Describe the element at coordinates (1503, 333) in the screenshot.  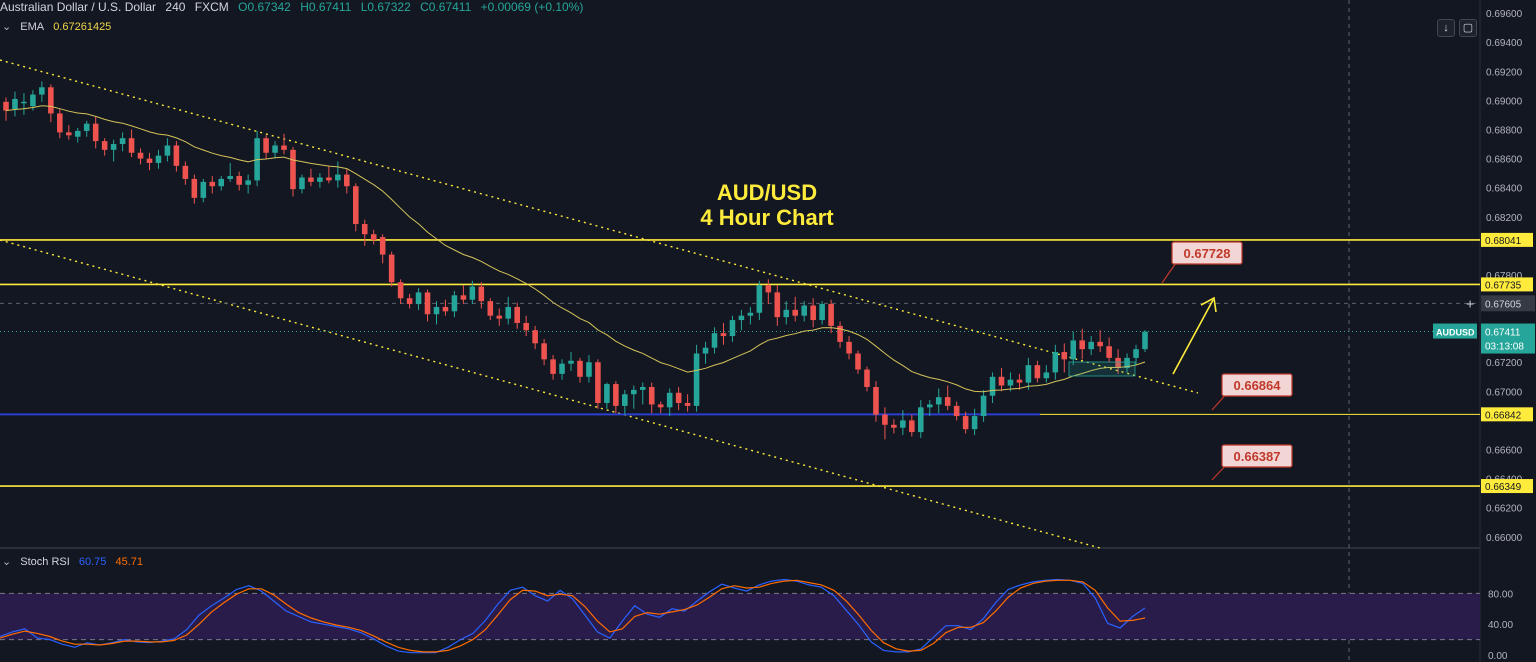
I see `last-price-label: 0.67411` at that location.